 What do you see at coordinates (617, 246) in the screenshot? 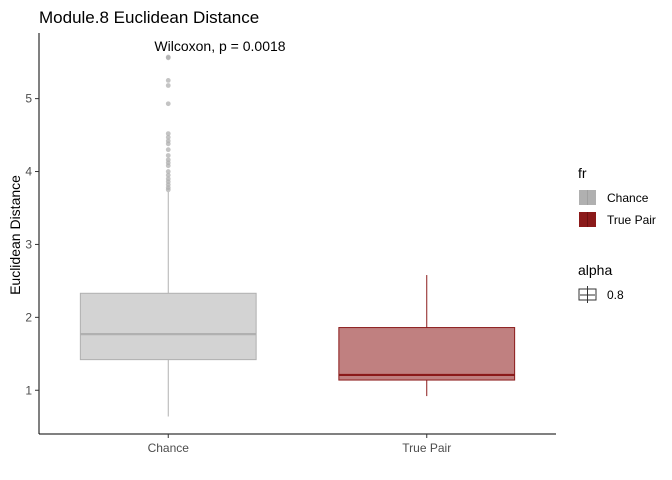
I see `legend-items: Chance True Pair 0.8` at bounding box center [617, 246].